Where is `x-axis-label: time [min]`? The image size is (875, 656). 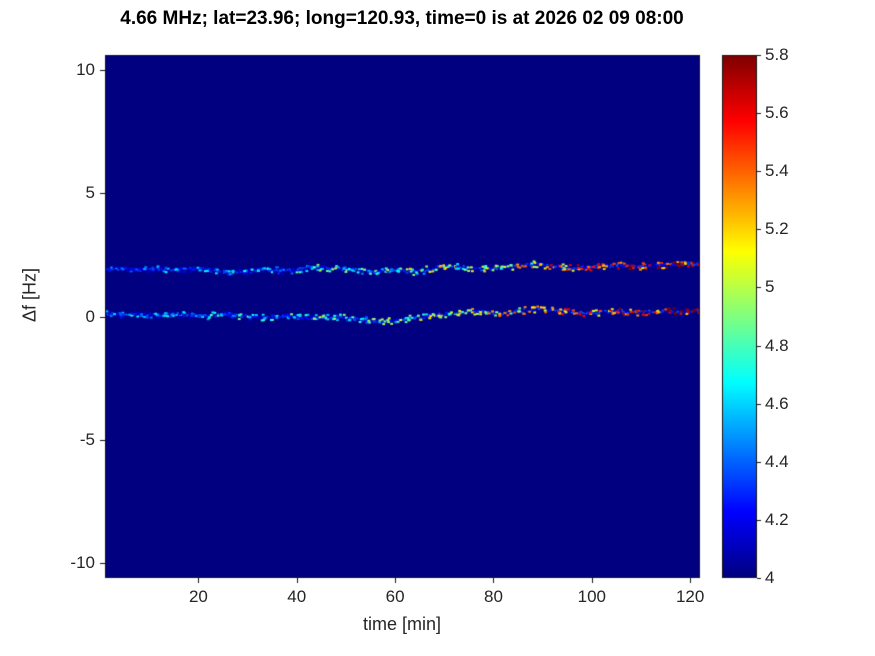
x-axis-label: time [min] is located at coordinates (402, 624).